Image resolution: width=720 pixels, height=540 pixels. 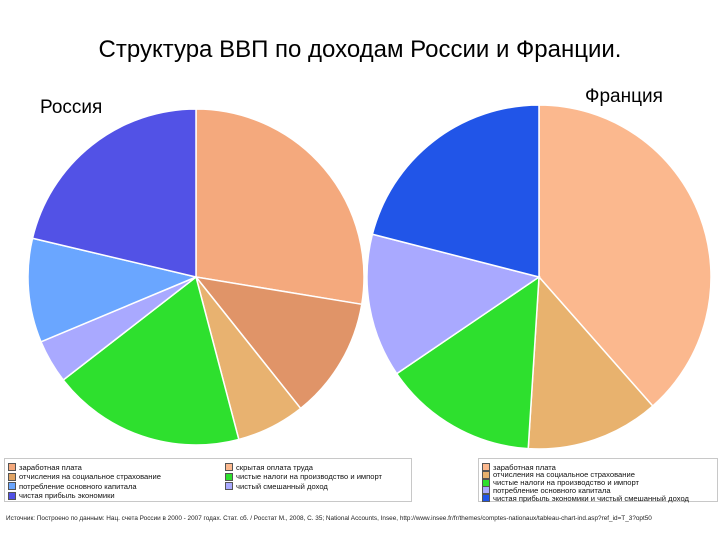 I want to click on russia-legend-item: отчисления на социальное страхование, so click(x=84, y=477).